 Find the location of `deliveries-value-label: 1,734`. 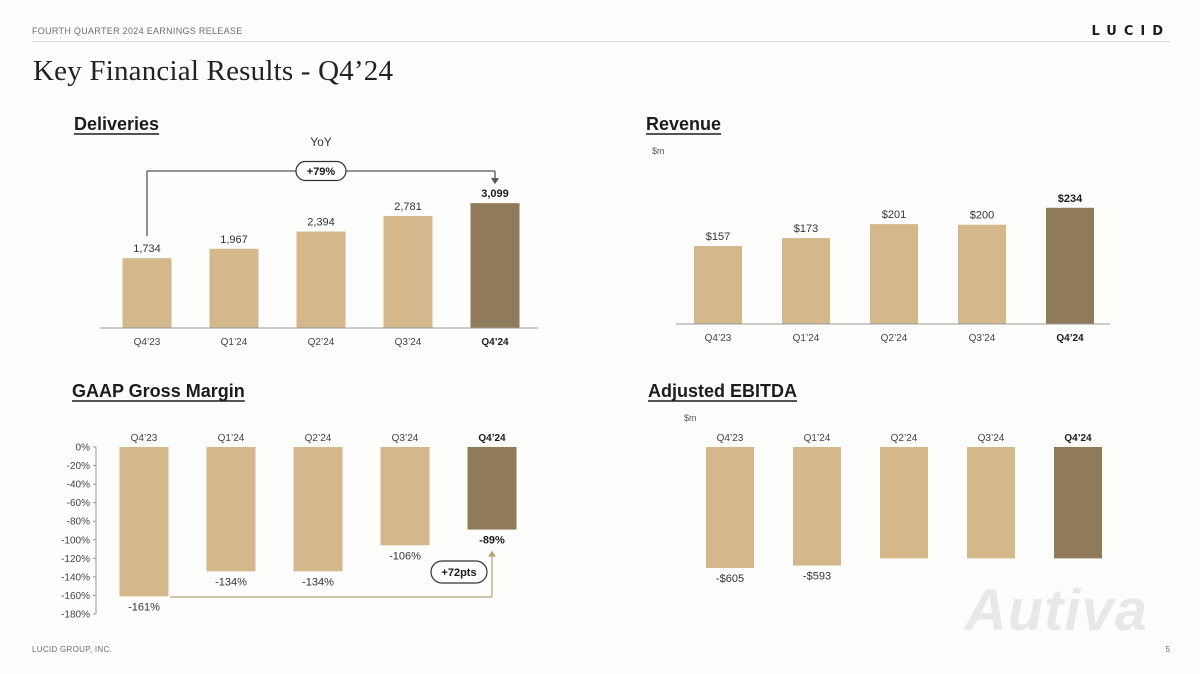

deliveries-value-label: 1,734 is located at coordinates (147, 249).